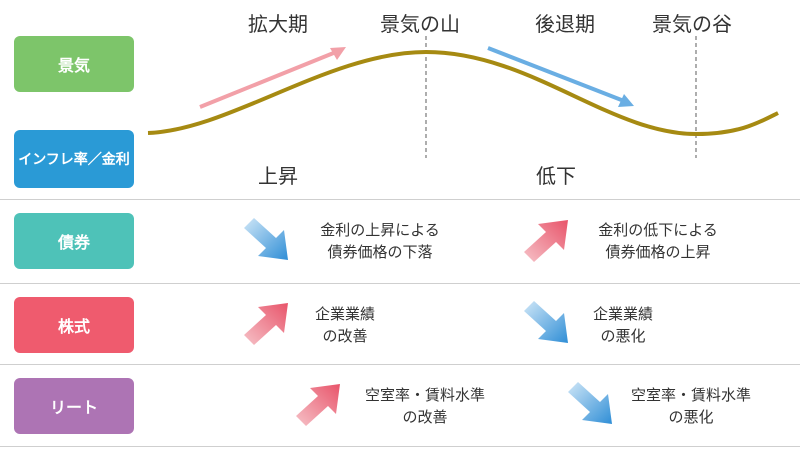 The image size is (800, 452). What do you see at coordinates (380, 230) in the screenshot?
I see `note-line: 金利の上昇による` at bounding box center [380, 230].